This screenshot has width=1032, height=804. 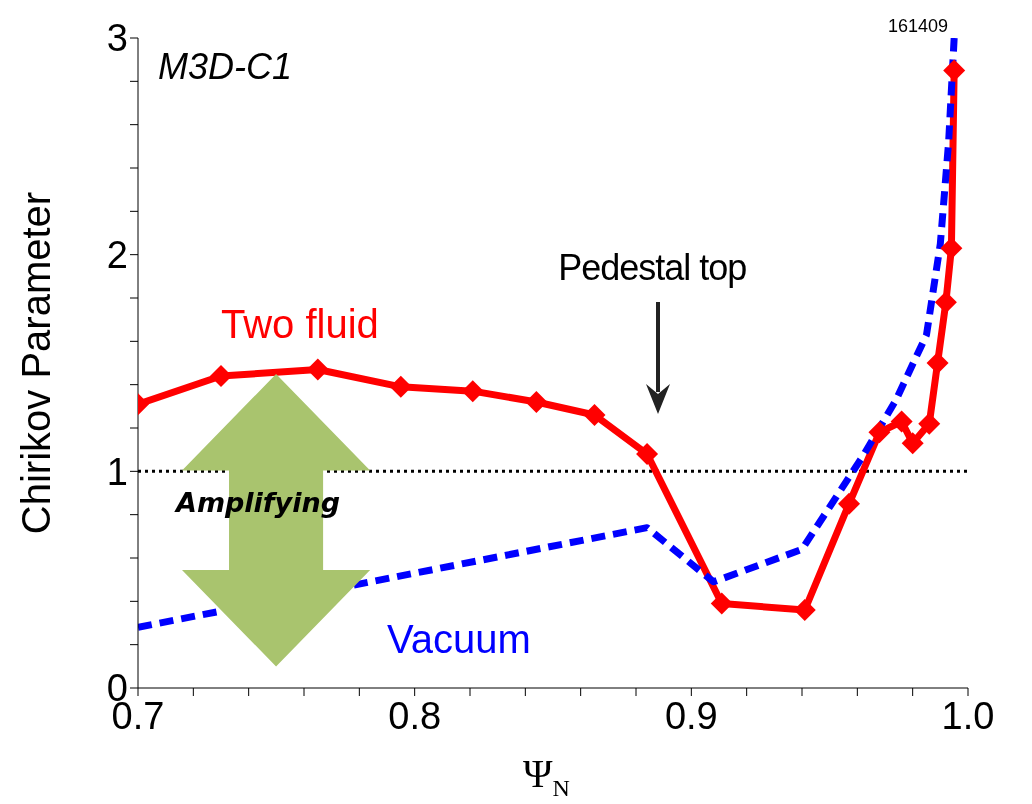 What do you see at coordinates (968, 715) in the screenshot?
I see `x-tick-label: 1.0` at bounding box center [968, 715].